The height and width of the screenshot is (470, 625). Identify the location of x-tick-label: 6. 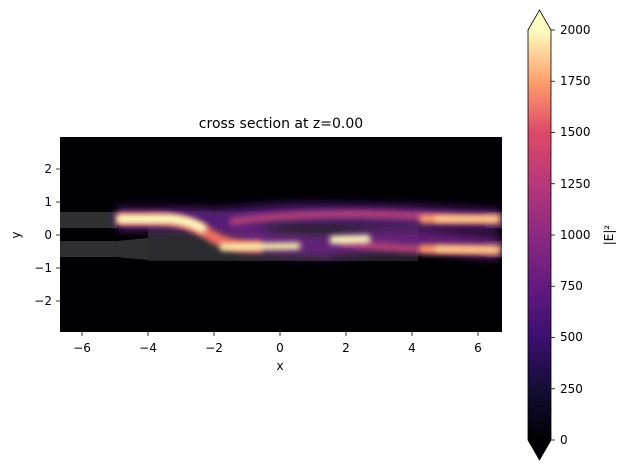
(478, 348).